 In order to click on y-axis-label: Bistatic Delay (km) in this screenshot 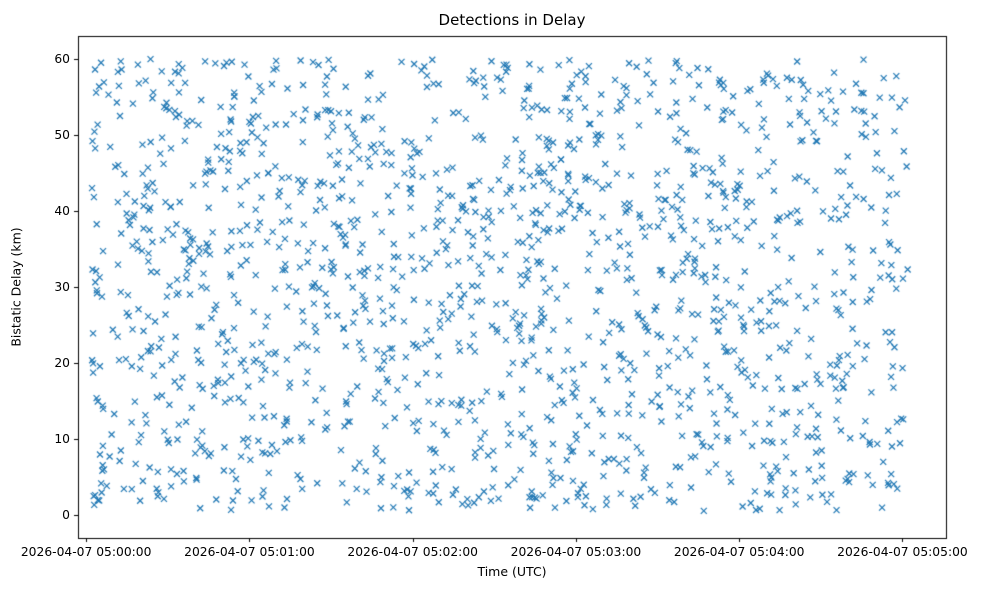, I will do `click(16, 287)`.